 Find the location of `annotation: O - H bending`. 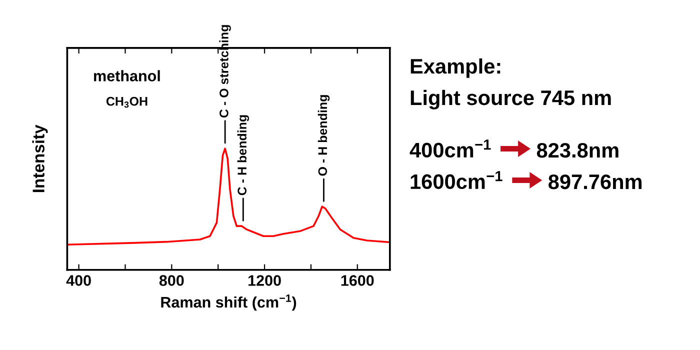

annotation: O - H bending is located at coordinates (324, 135).